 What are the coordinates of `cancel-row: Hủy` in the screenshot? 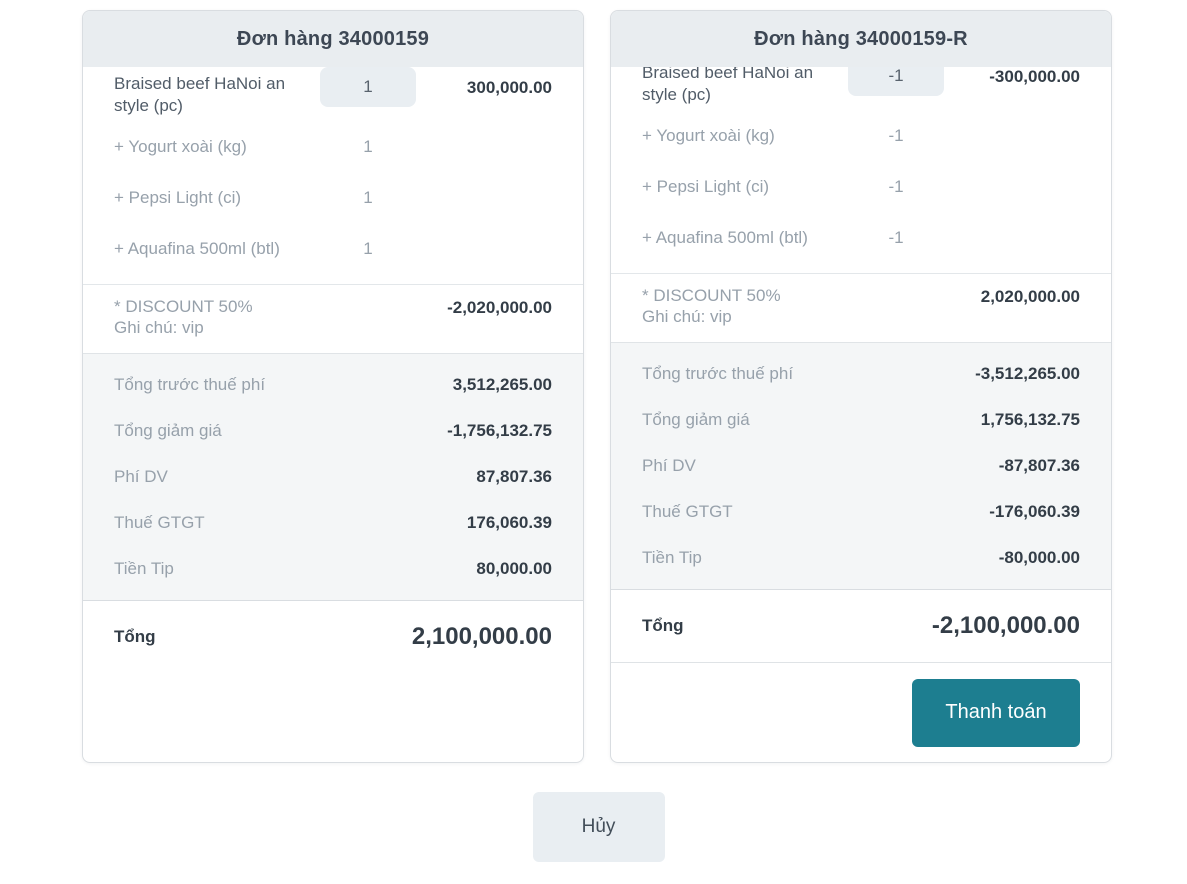 It's located at (593, 827).